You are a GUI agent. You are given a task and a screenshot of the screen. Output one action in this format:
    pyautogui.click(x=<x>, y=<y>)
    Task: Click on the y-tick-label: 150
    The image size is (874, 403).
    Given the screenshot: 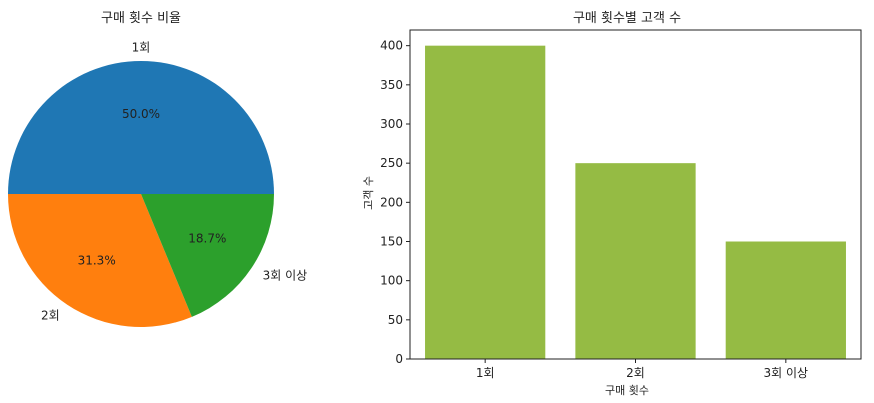 What is the action you would take?
    pyautogui.click(x=391, y=242)
    